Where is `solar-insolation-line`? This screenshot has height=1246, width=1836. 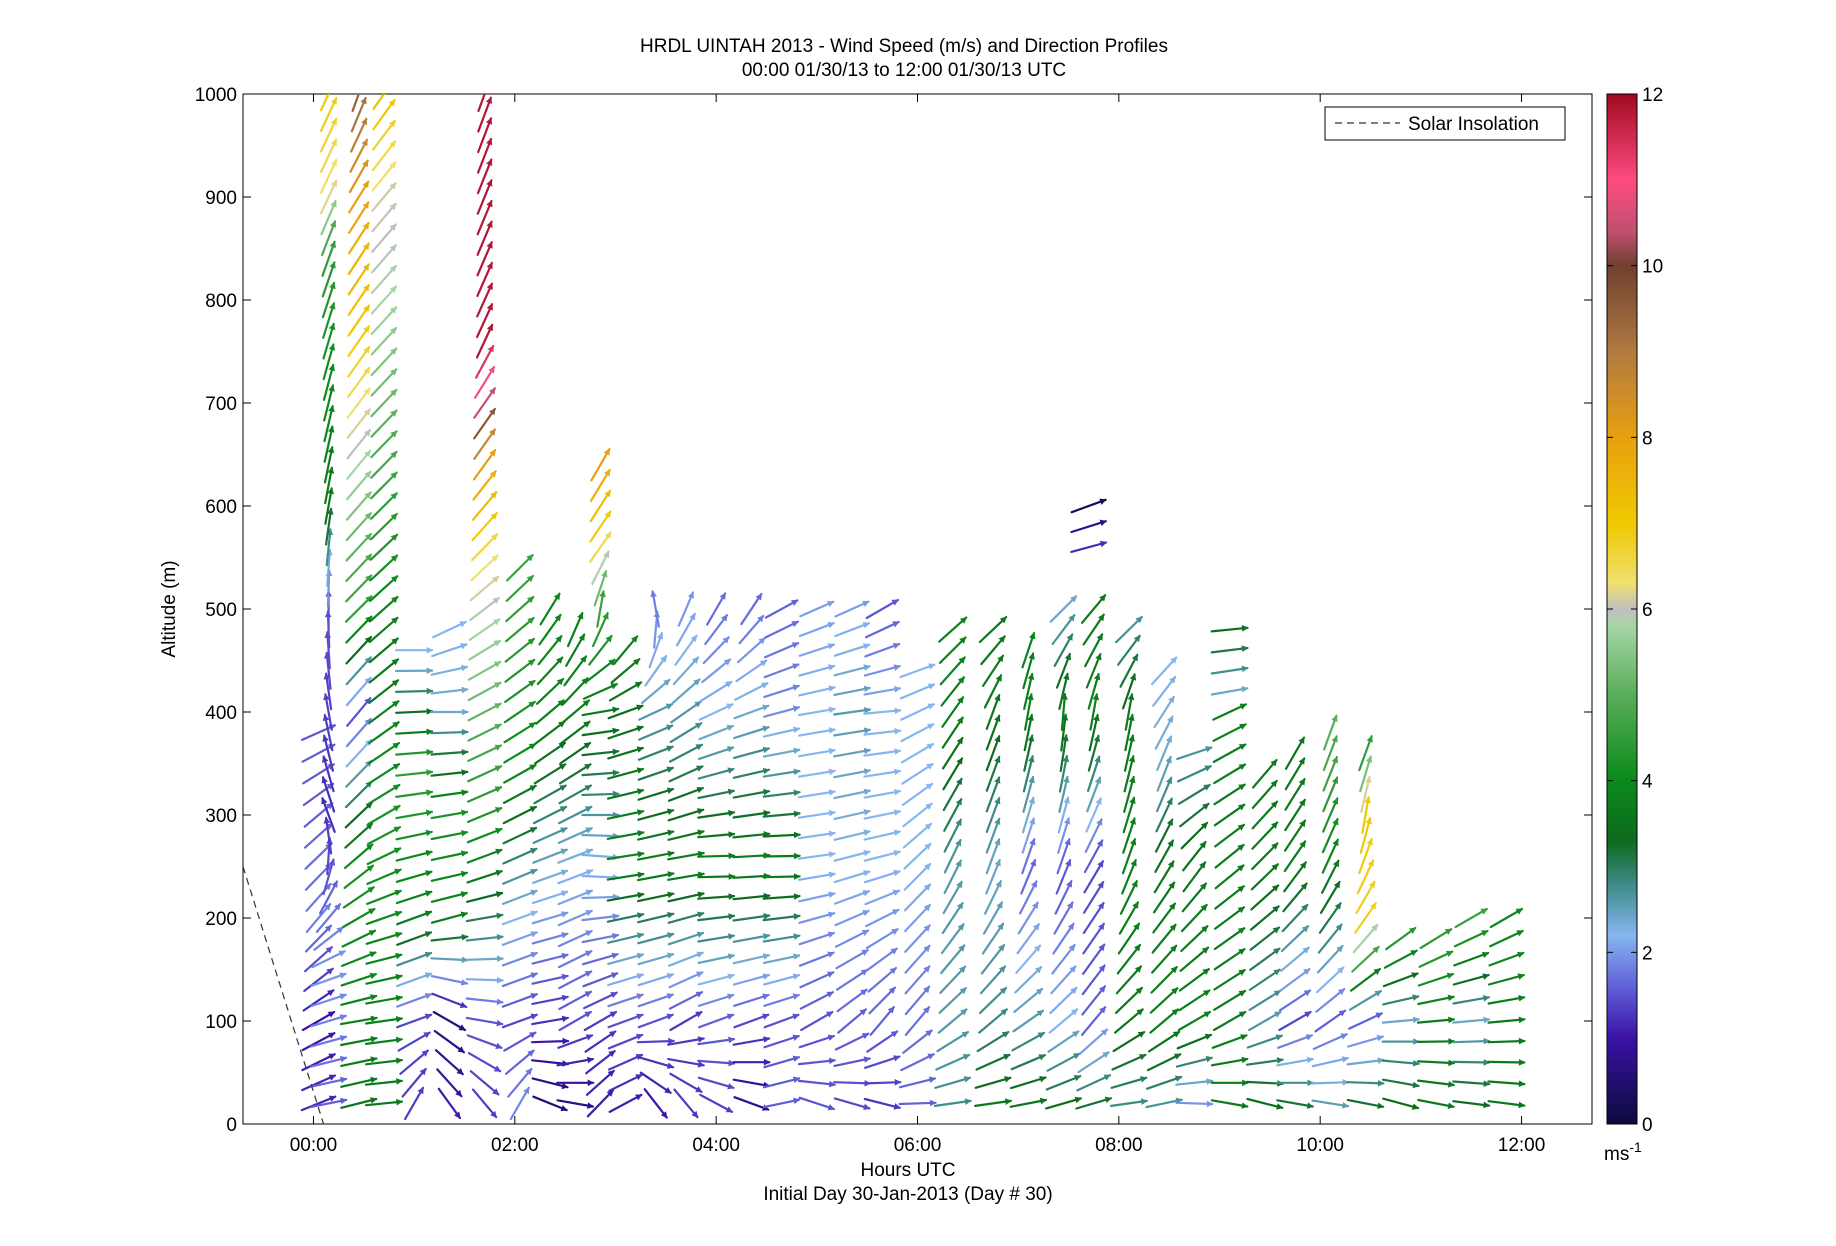
solar-insolation-line is located at coordinates (284, 995).